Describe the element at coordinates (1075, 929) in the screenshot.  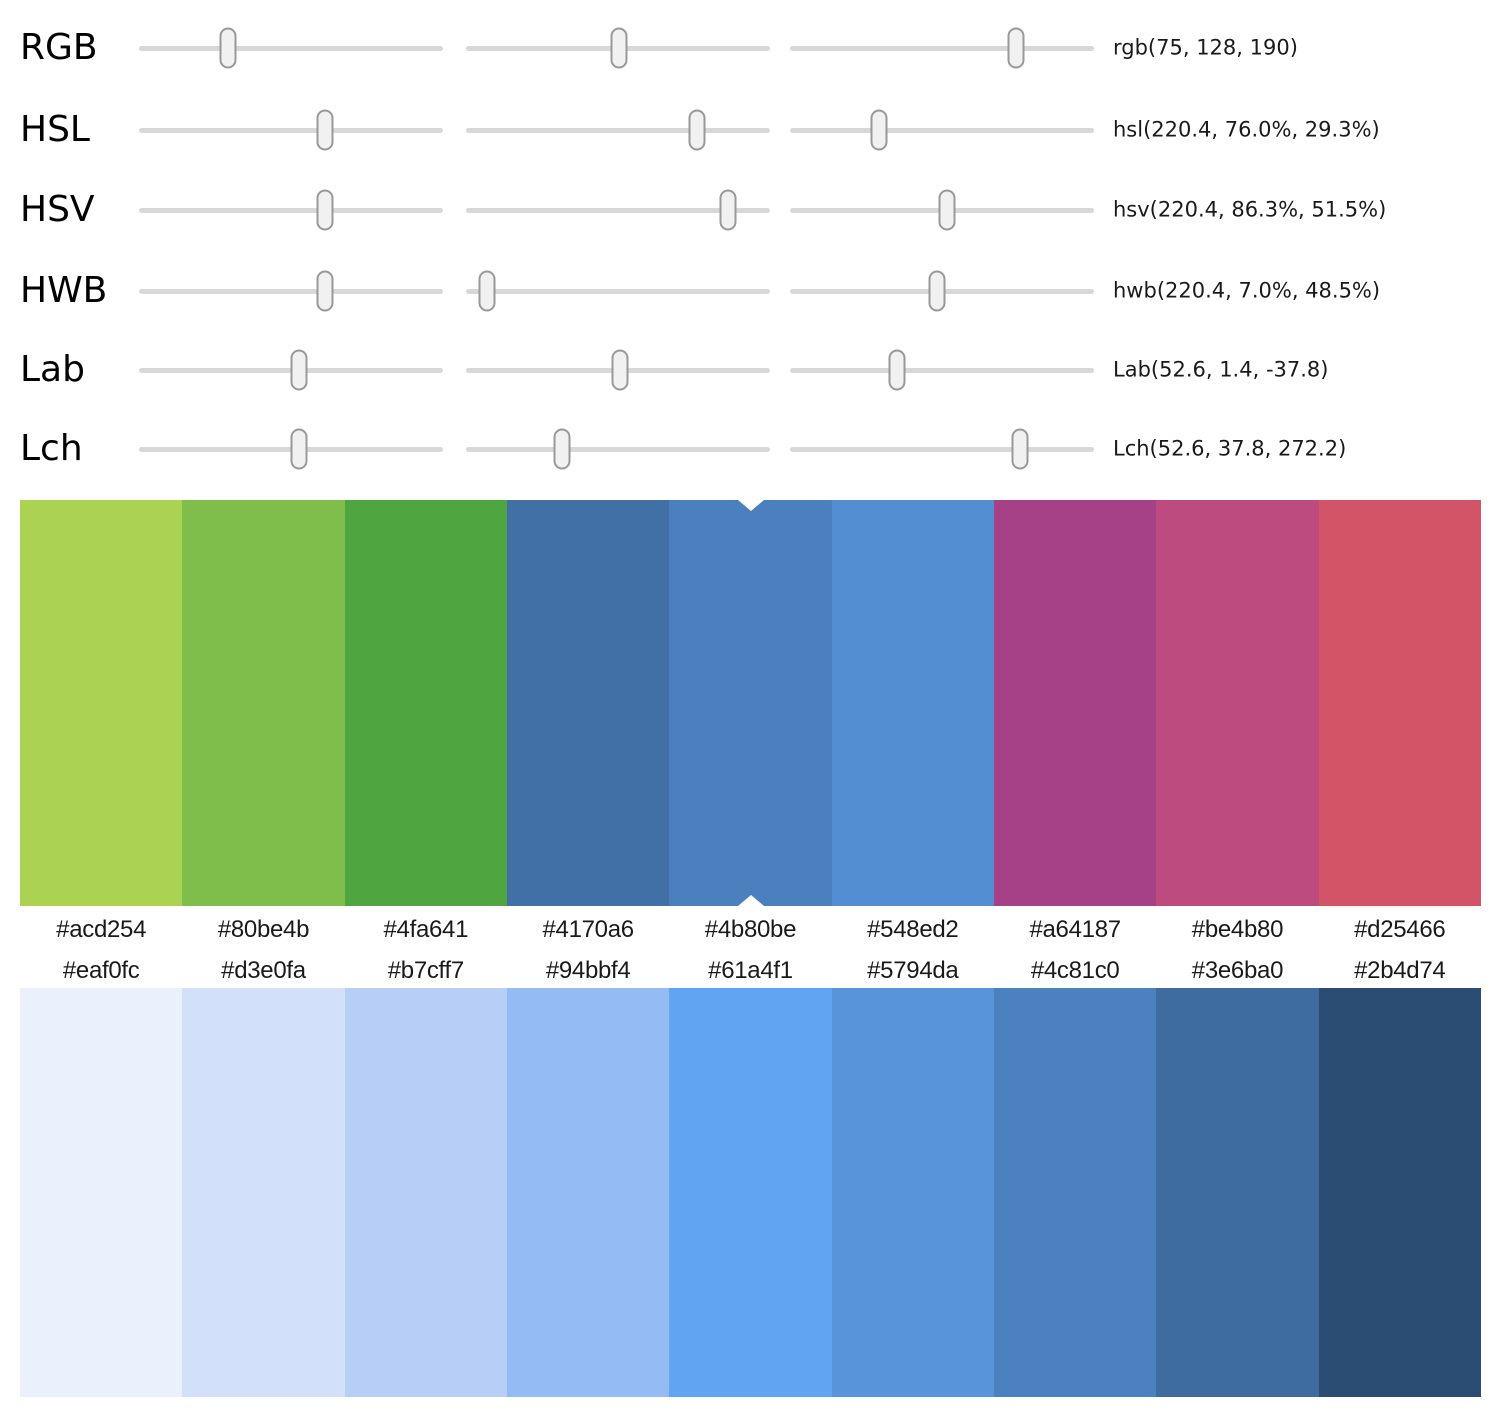
I see `hex-code-label: #a64187` at that location.